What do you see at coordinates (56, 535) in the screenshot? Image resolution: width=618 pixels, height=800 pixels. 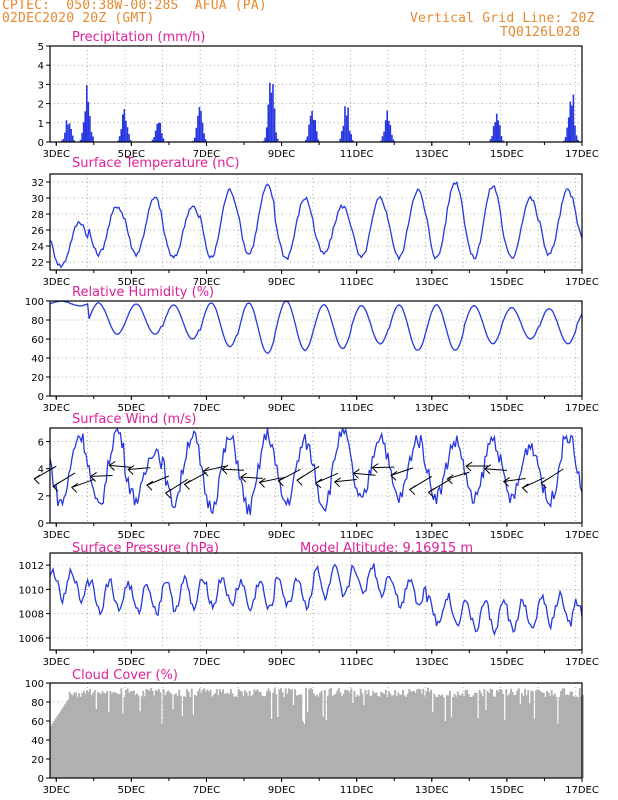 I see `x-tick-label: 3DEC` at bounding box center [56, 535].